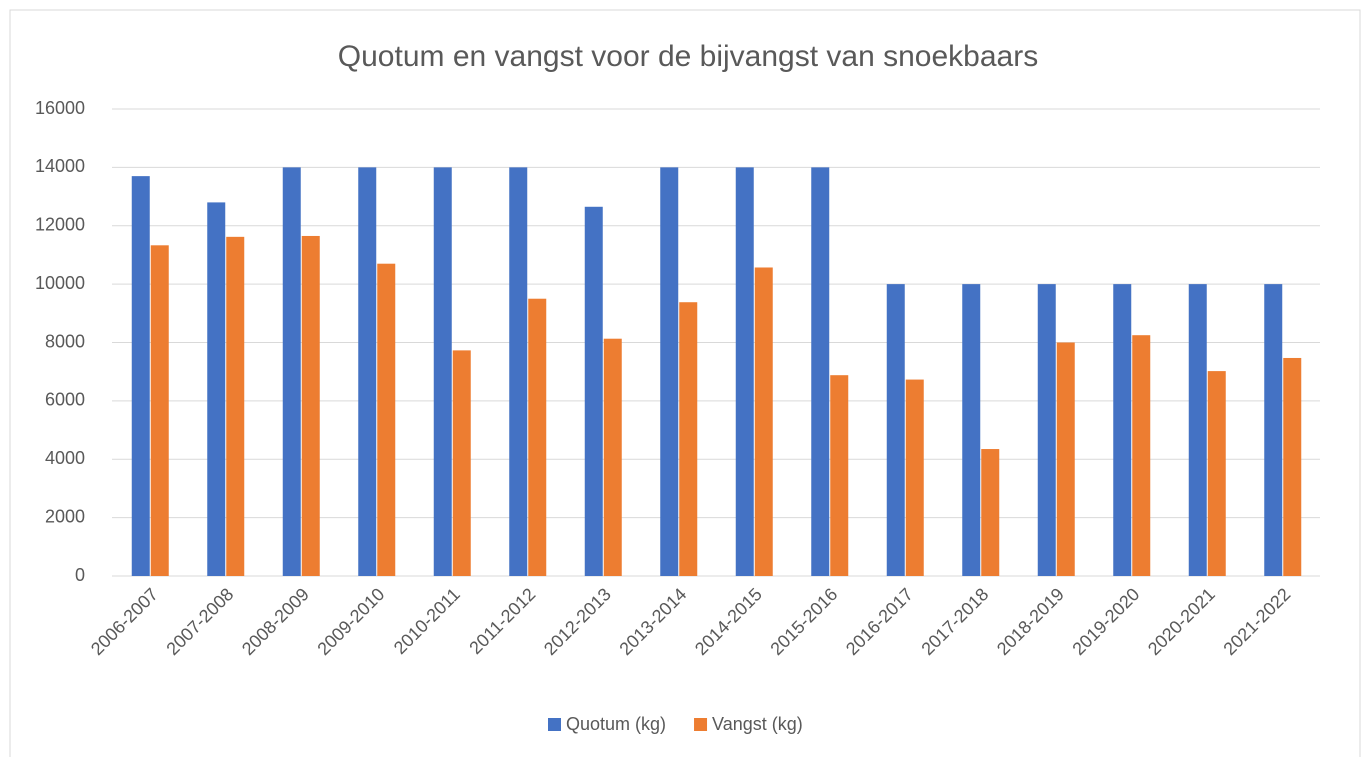 Image resolution: width=1371 pixels, height=757 pixels. What do you see at coordinates (80, 575) in the screenshot?
I see `y-tick-label: 0` at bounding box center [80, 575].